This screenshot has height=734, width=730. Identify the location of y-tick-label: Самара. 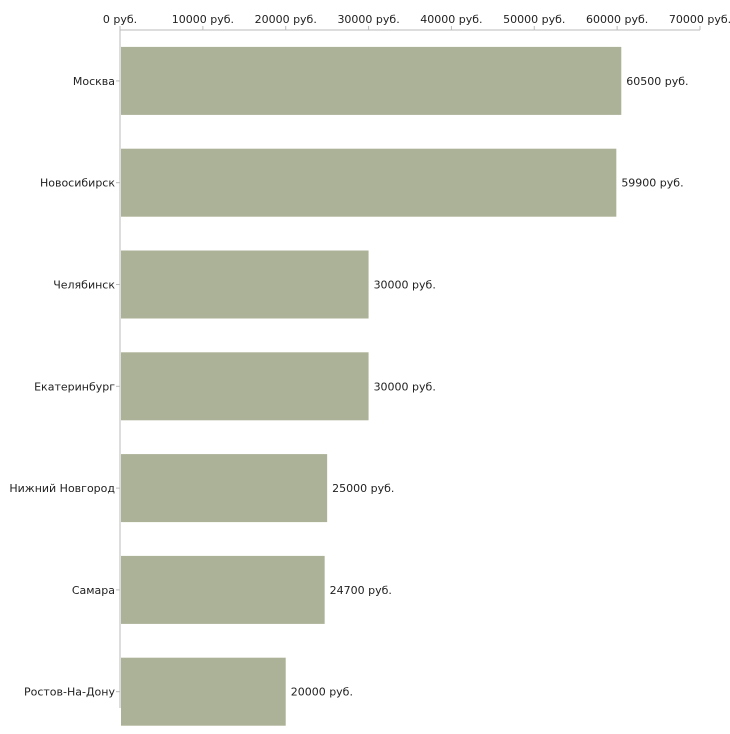
(93, 590).